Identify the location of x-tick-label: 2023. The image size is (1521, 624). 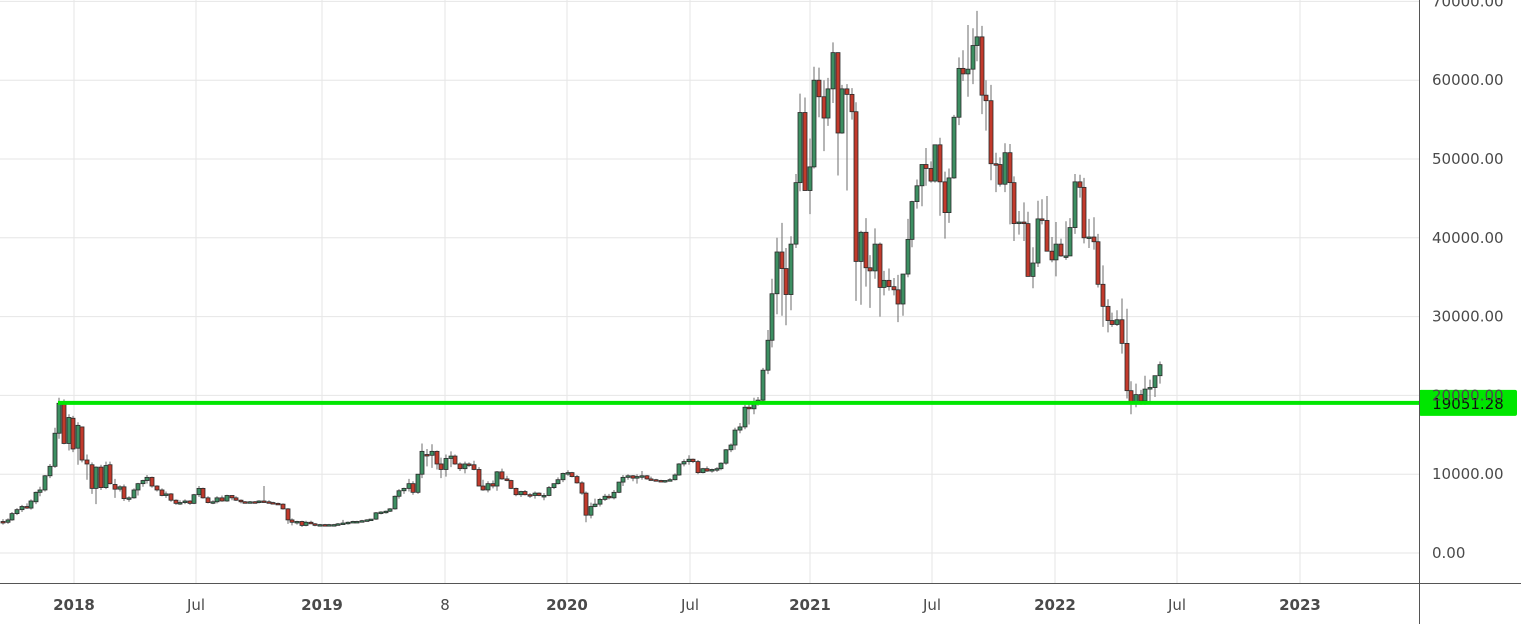
(1300, 605).